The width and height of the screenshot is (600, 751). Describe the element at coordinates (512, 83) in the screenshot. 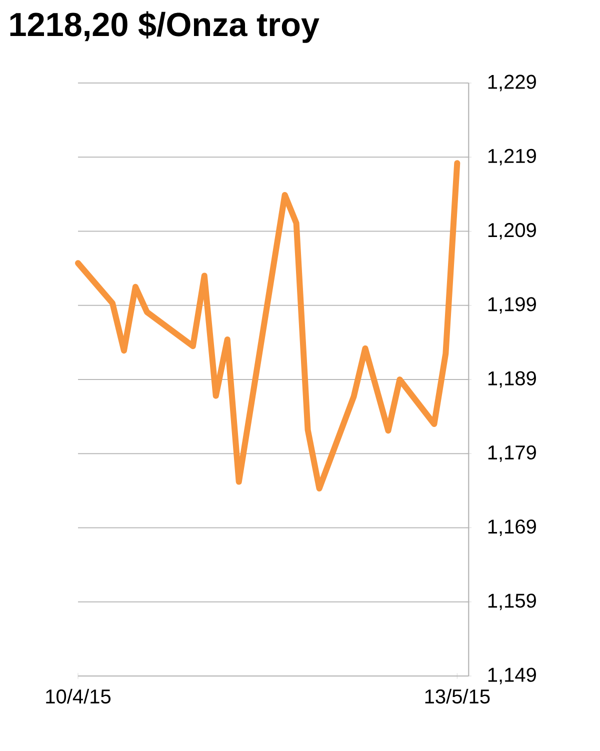

I see `y-tick-label: 1,229` at that location.